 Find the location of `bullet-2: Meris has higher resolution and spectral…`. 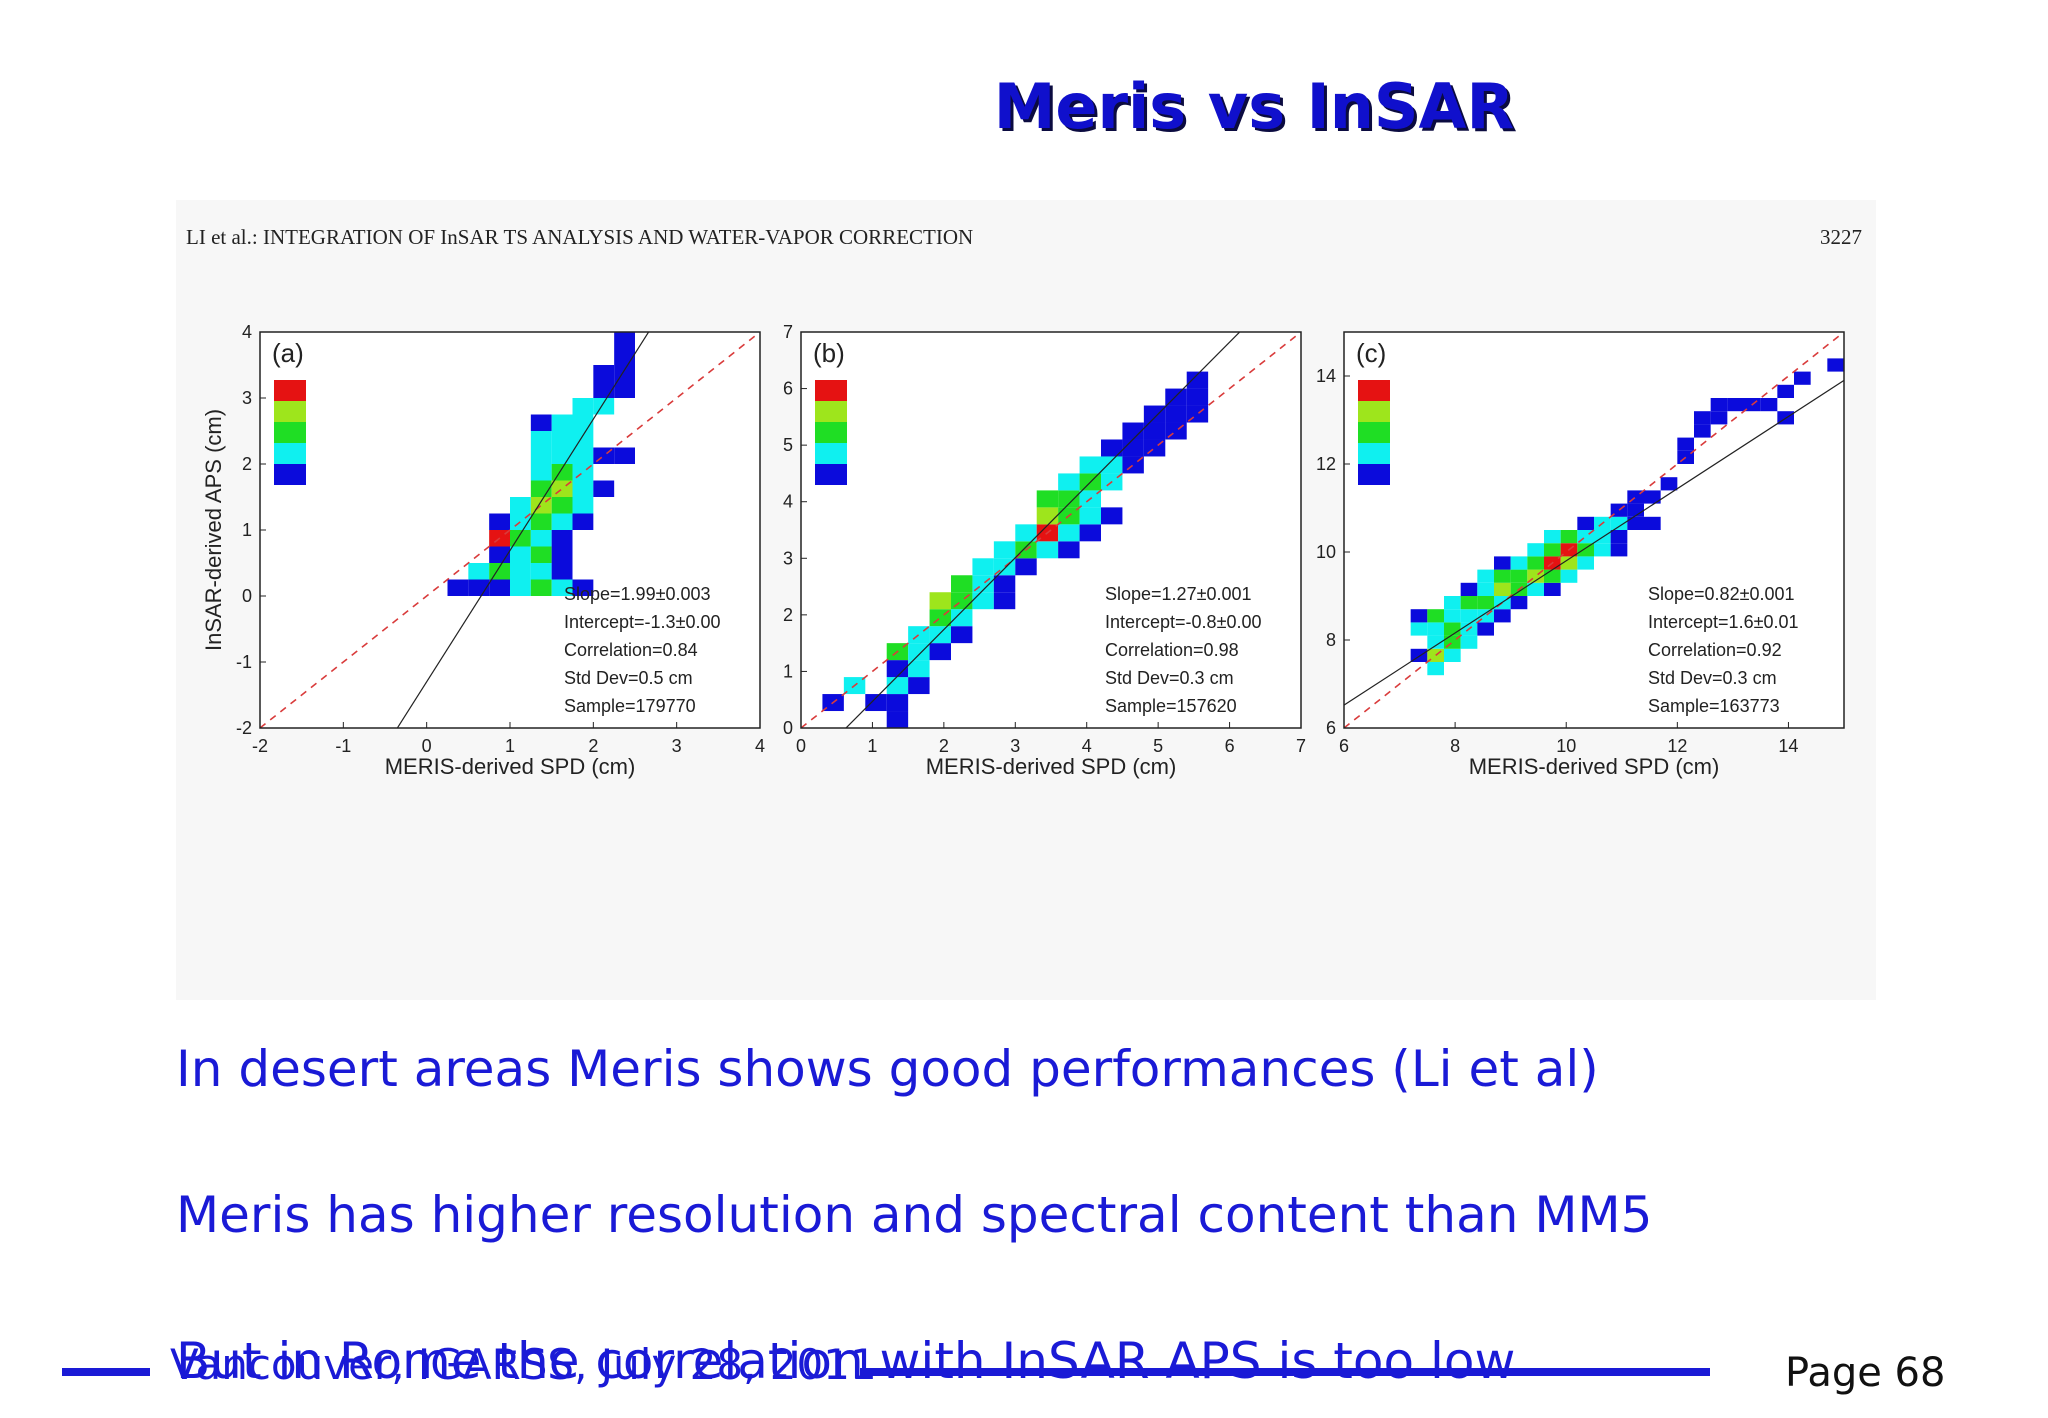

bullet-2: Meris has higher resolution and spectral… is located at coordinates (914, 1215).